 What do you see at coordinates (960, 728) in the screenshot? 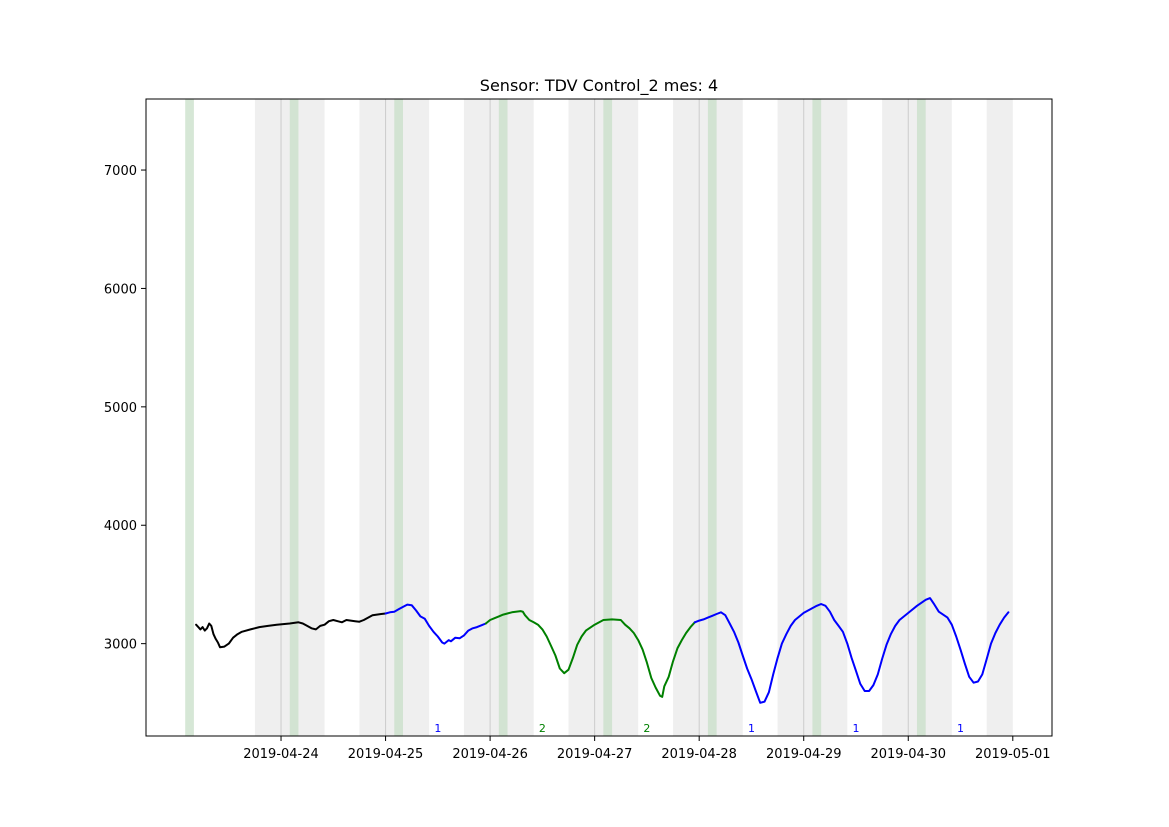
I see `annotation-label-5: 1` at bounding box center [960, 728].